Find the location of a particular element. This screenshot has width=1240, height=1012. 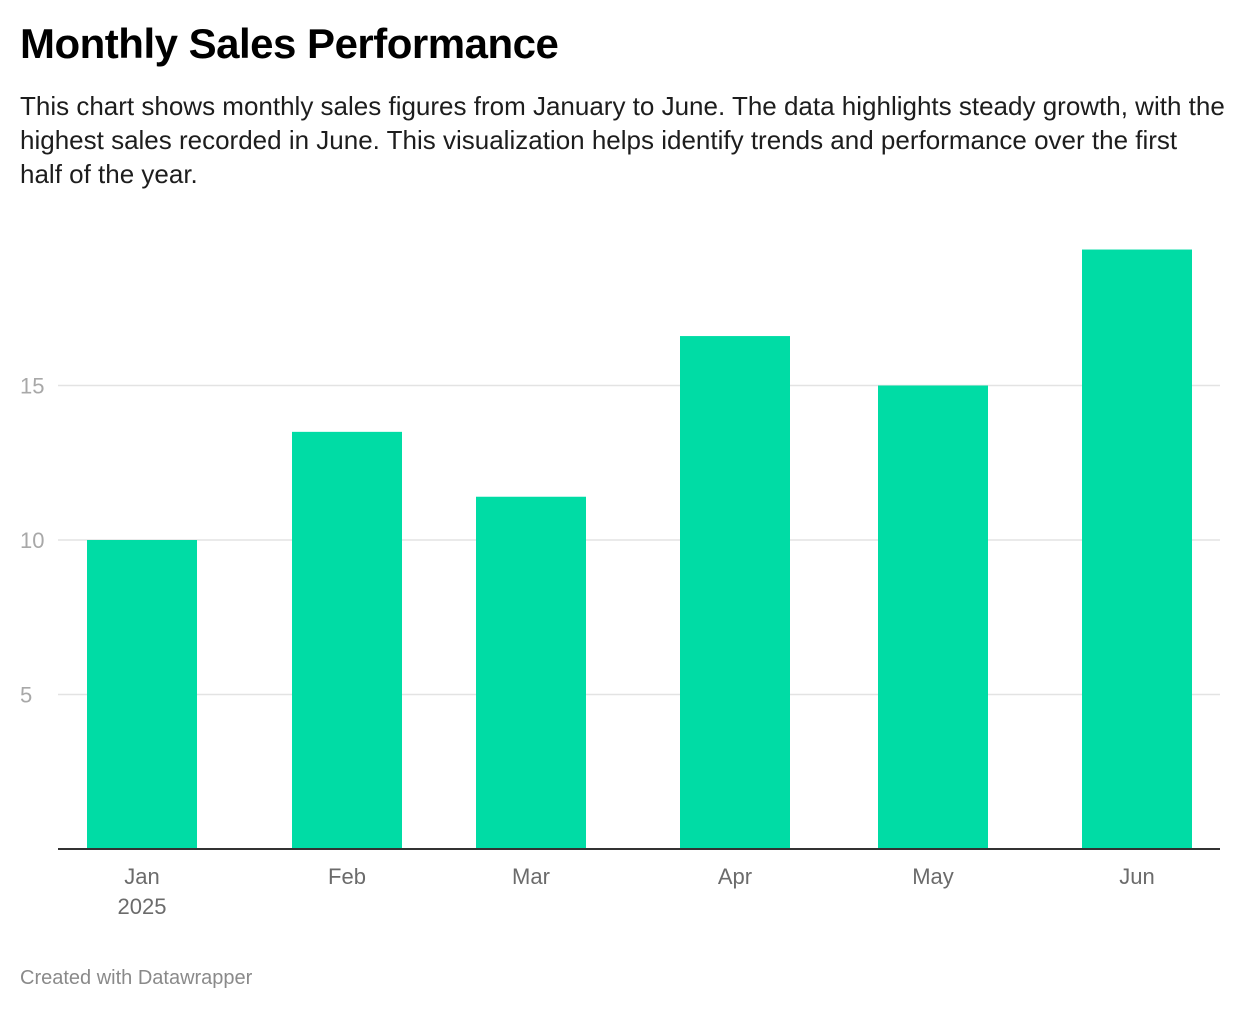

y-tick-label-15: 15 is located at coordinates (32, 386).